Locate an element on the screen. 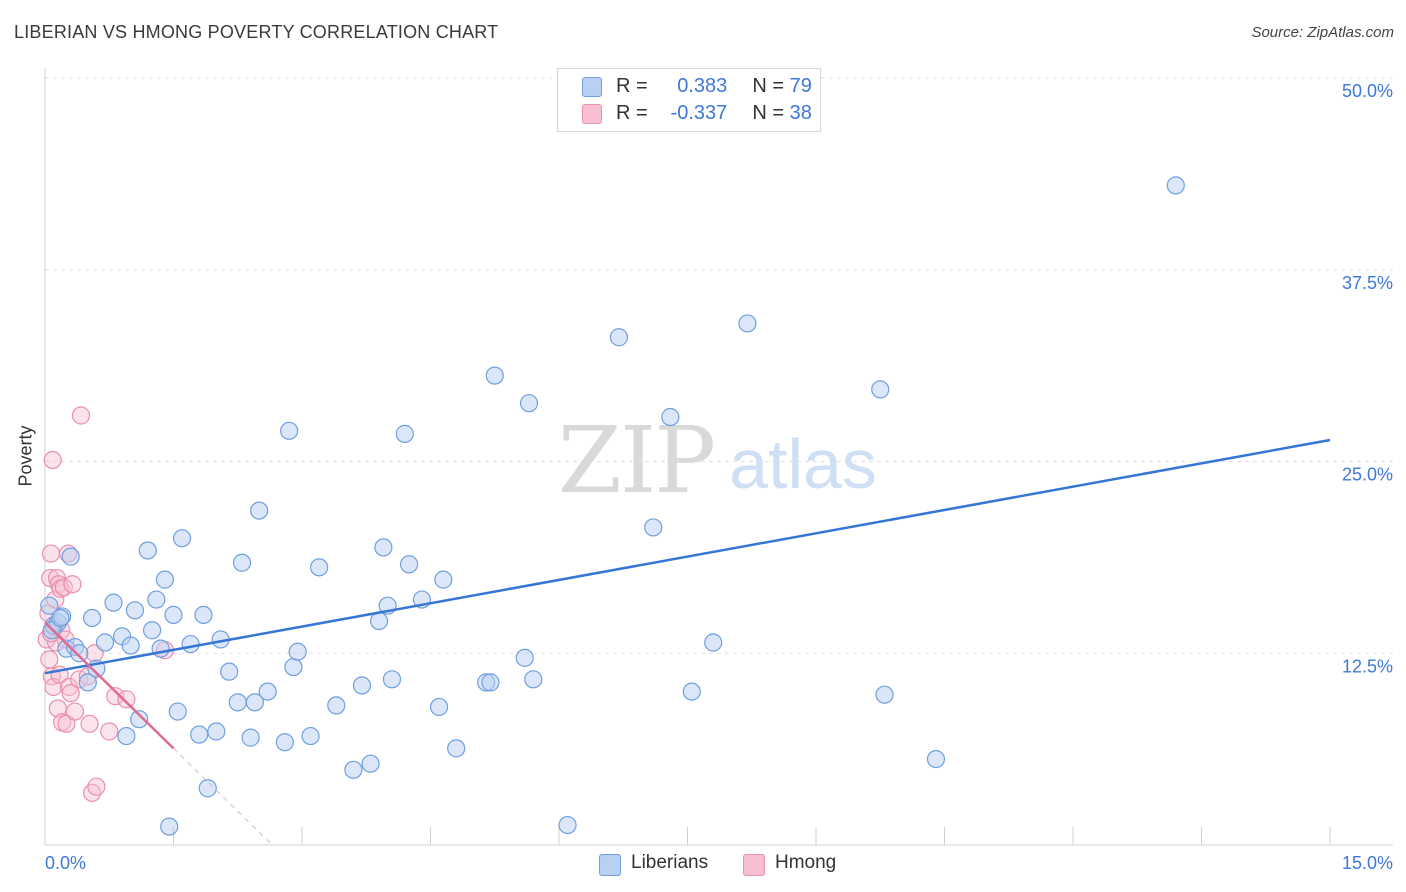 The image size is (1406, 892). correlation-legend: R = 0.383 N = 79 R = -0.337 N = 38 is located at coordinates (689, 100).